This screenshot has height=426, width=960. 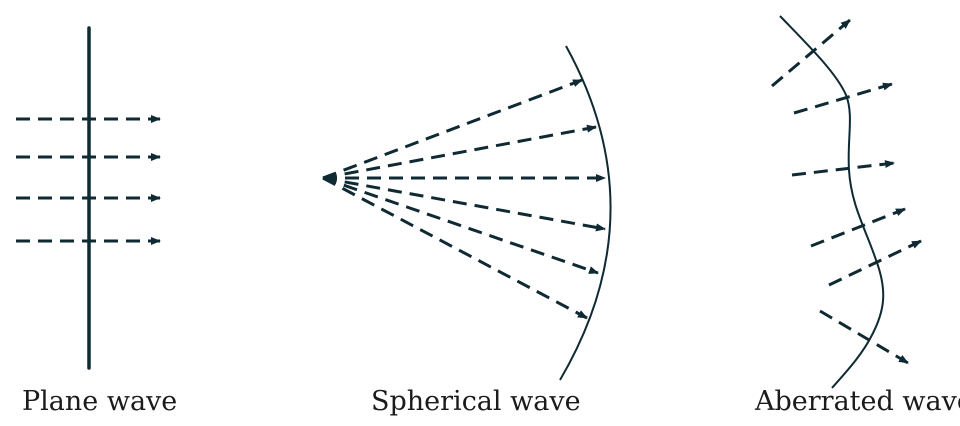 I want to click on spherical-wavefront, so click(x=585, y=213).